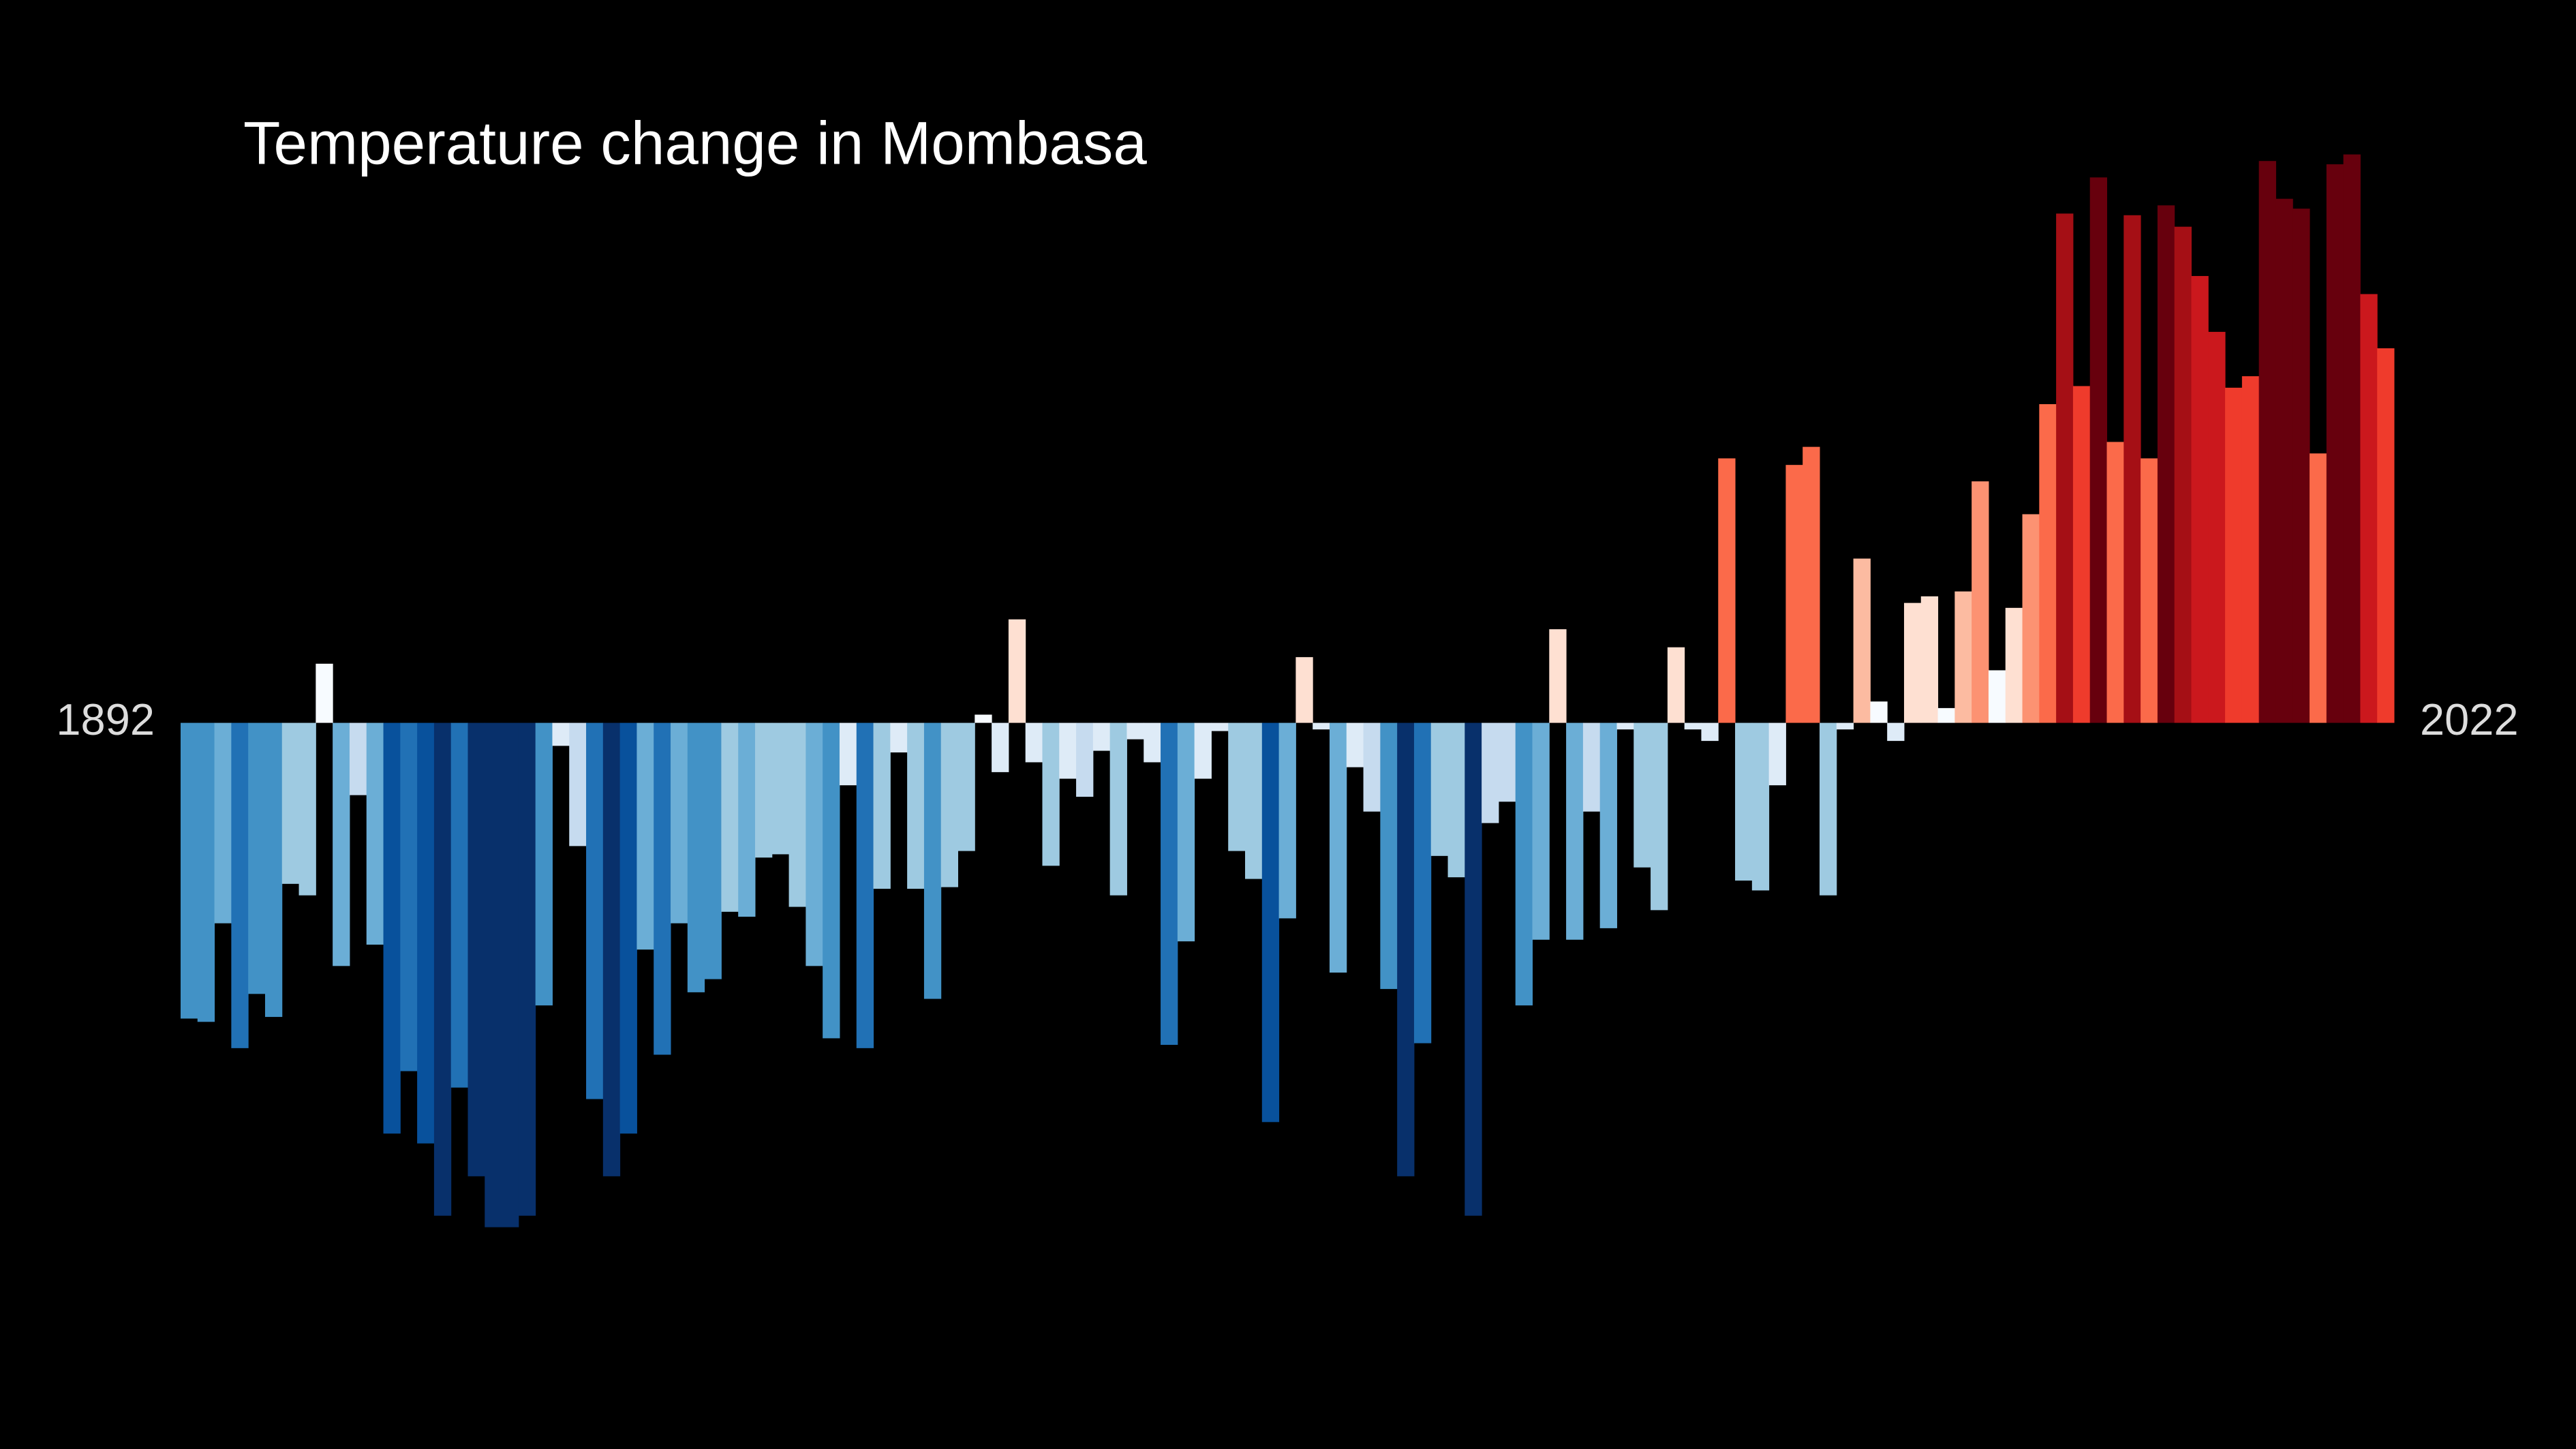 This screenshot has height=1449, width=2576. I want to click on year-label: 2022, so click(2469, 719).